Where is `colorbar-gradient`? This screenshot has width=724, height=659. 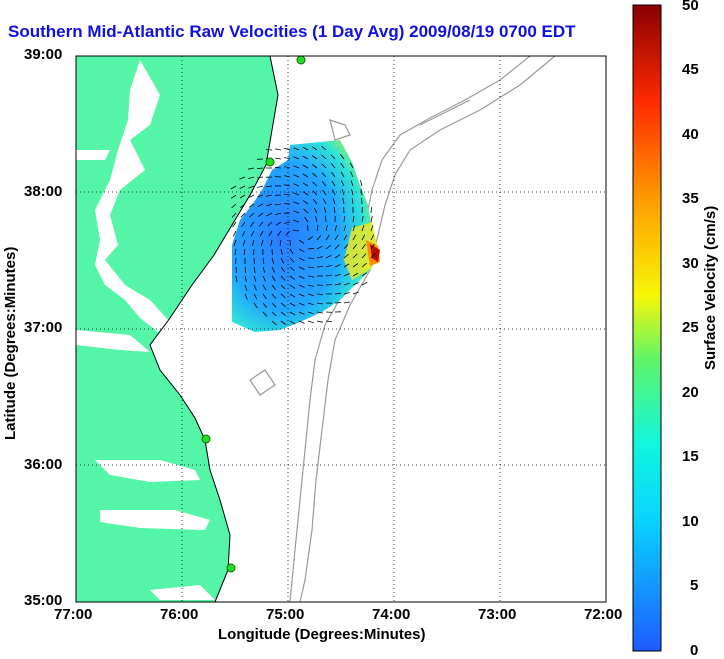 colorbar-gradient is located at coordinates (647, 328).